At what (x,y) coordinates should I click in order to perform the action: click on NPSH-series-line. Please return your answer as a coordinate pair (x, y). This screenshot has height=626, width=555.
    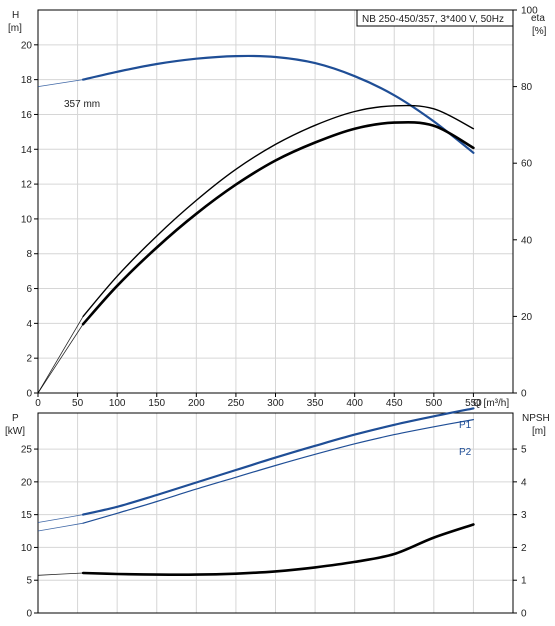
    Looking at the image, I should click on (278, 550).